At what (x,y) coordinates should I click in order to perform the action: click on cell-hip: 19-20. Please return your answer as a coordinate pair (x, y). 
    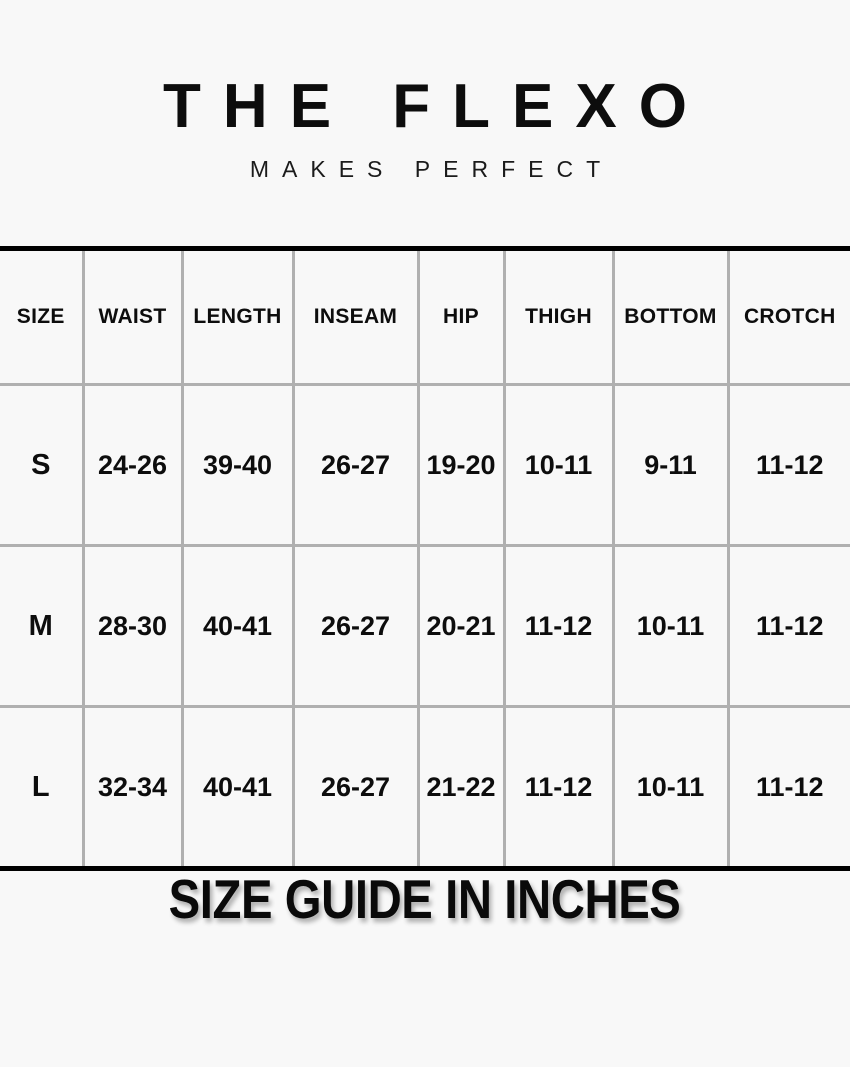
    Looking at the image, I should click on (460, 465).